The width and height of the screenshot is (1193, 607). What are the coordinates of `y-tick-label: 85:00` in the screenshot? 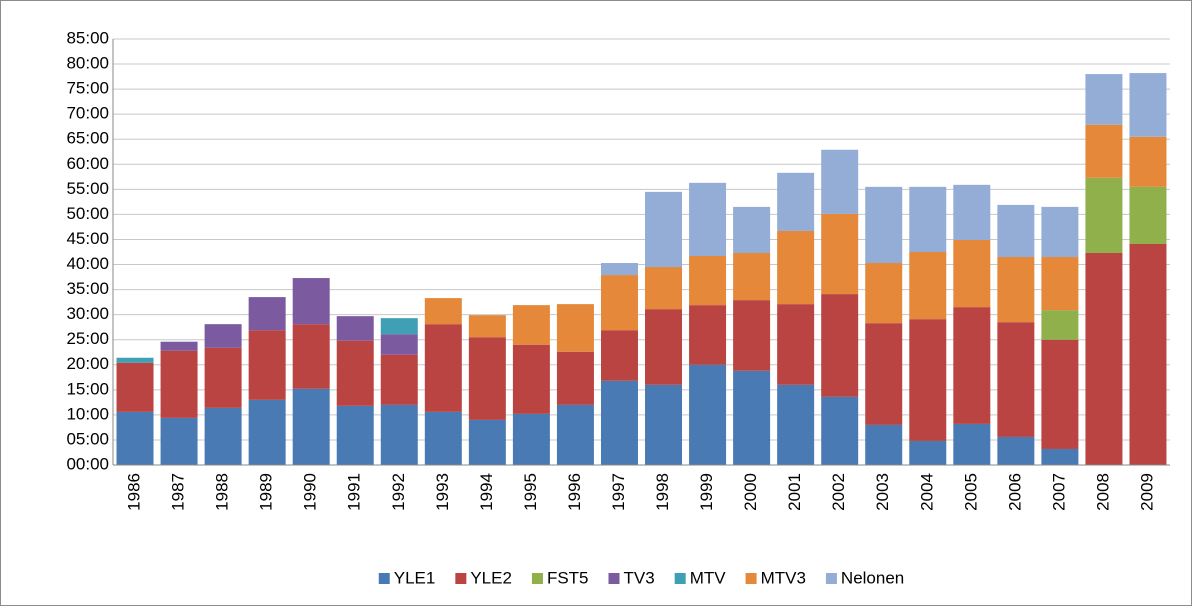 It's located at (87, 37).